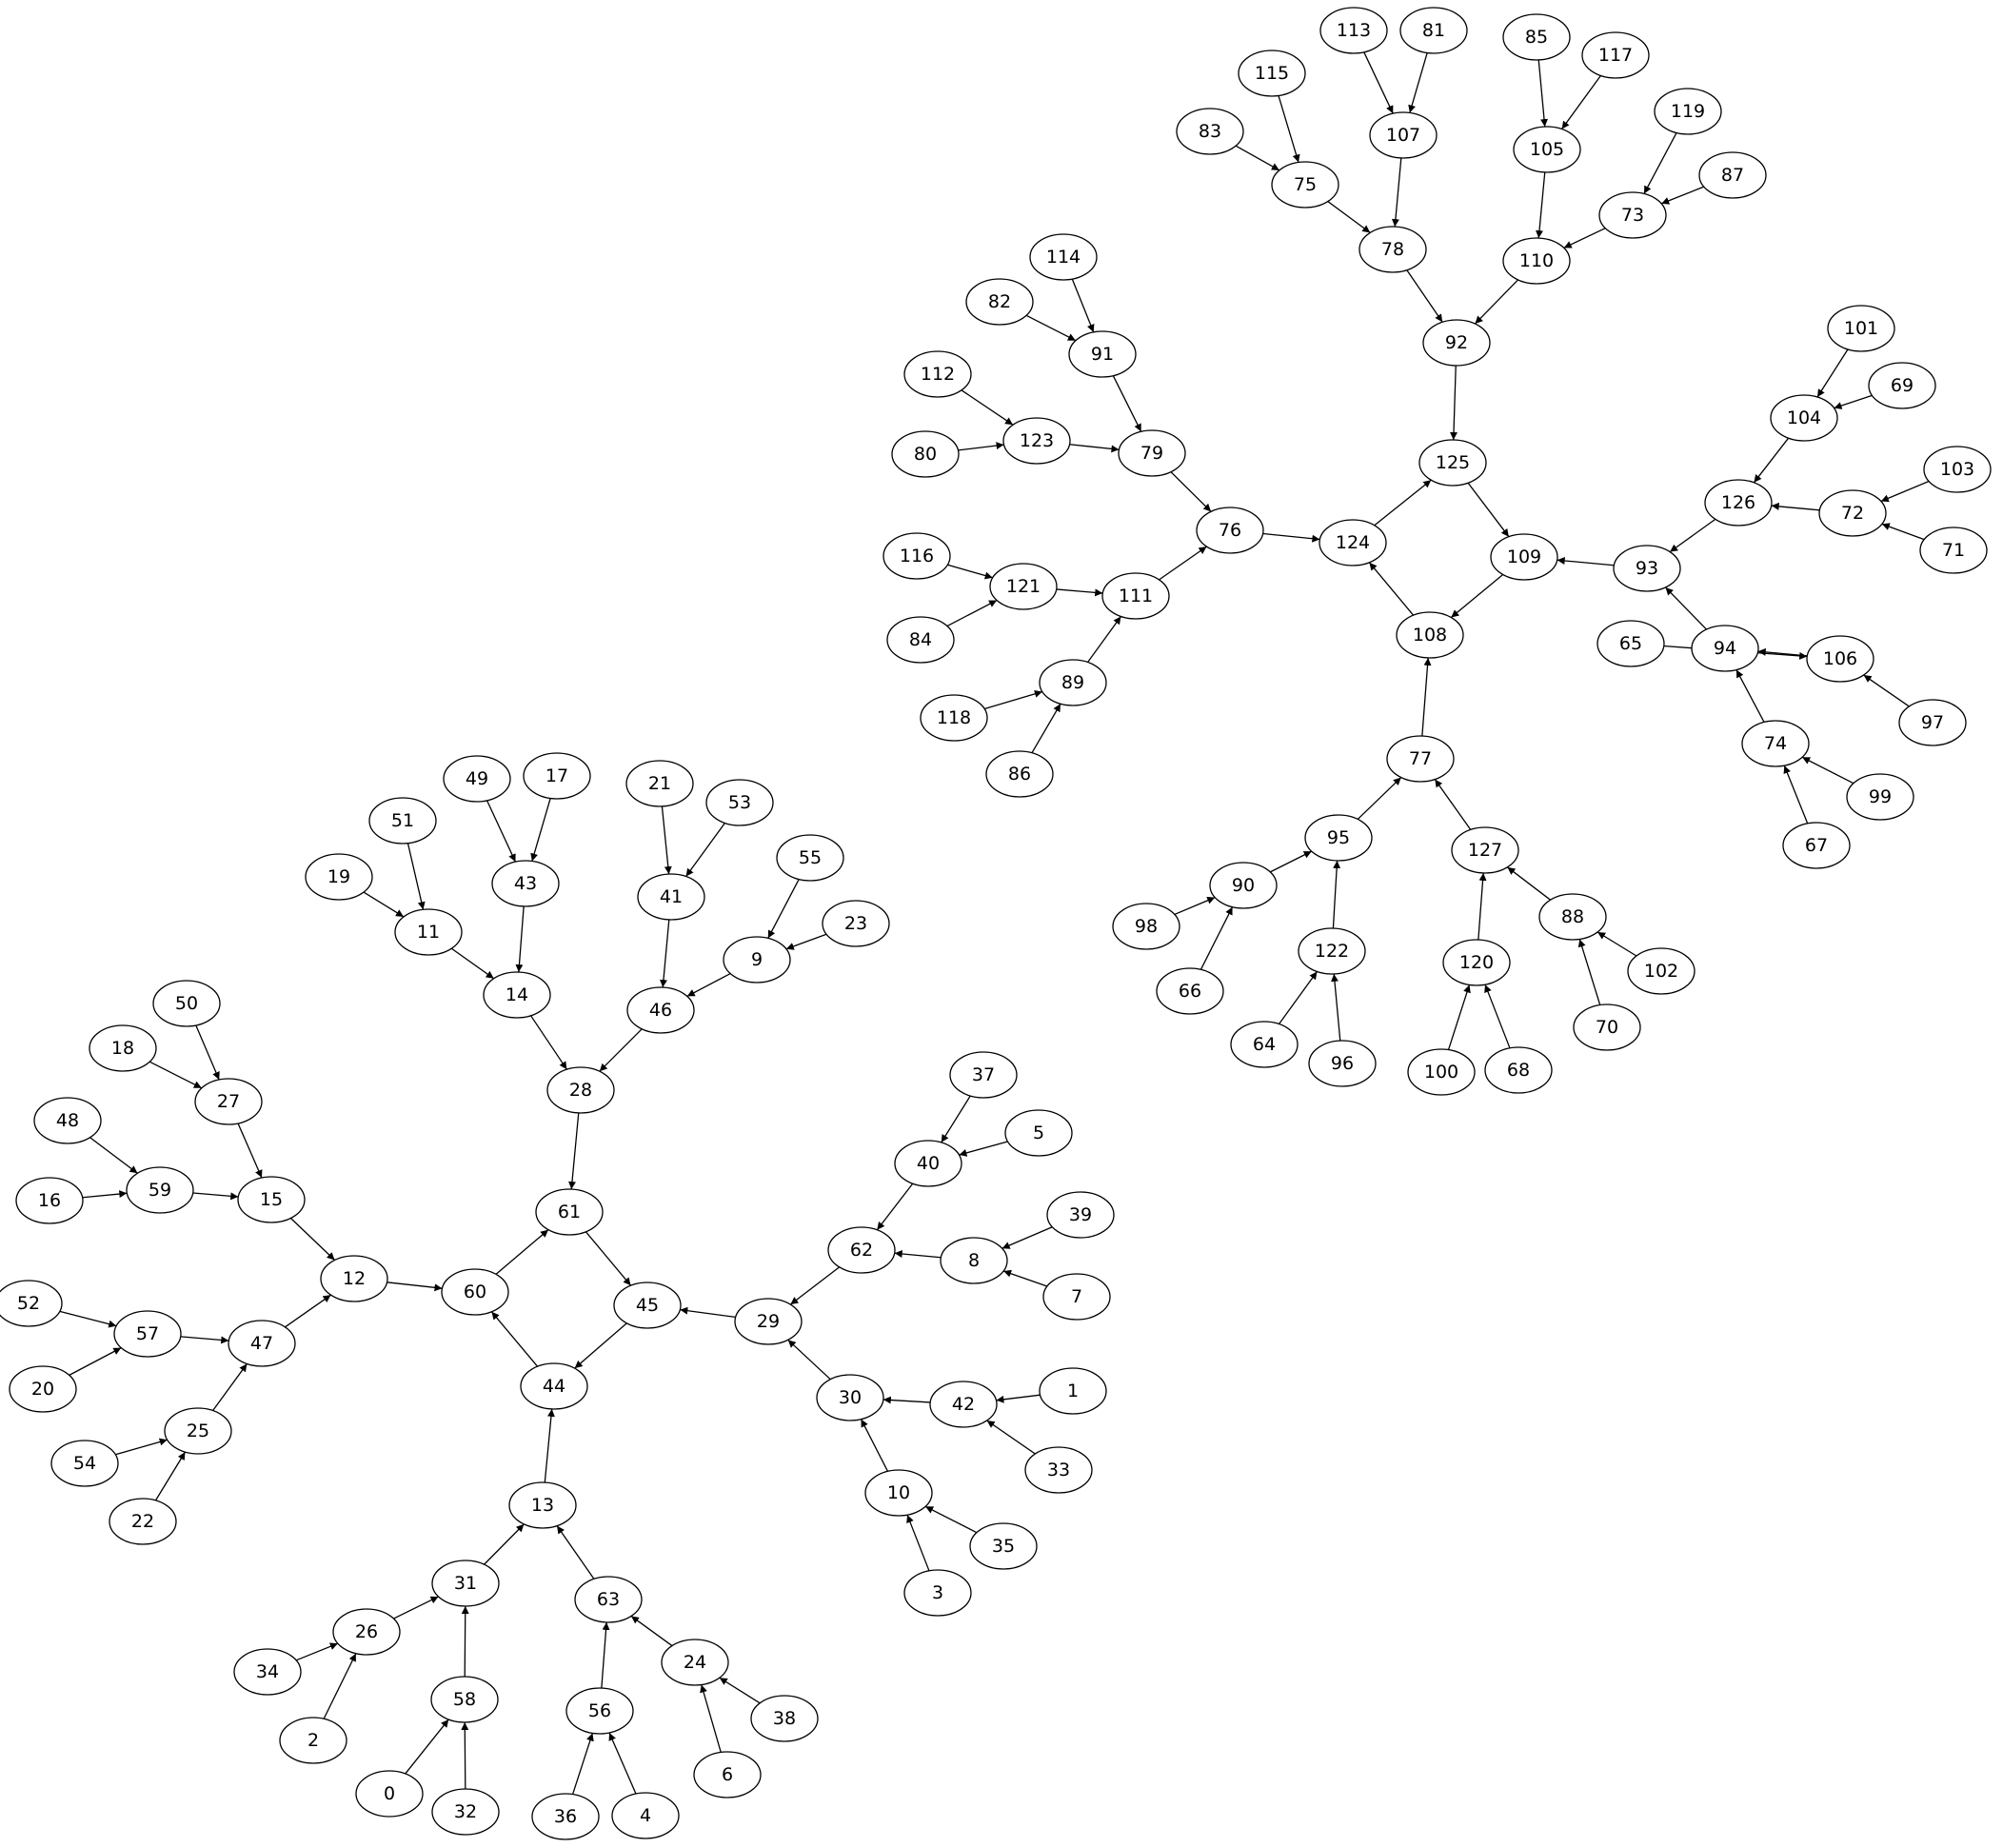 The width and height of the screenshot is (2003, 1848). What do you see at coordinates (565, 1816) in the screenshot?
I see `node-label: 36` at bounding box center [565, 1816].